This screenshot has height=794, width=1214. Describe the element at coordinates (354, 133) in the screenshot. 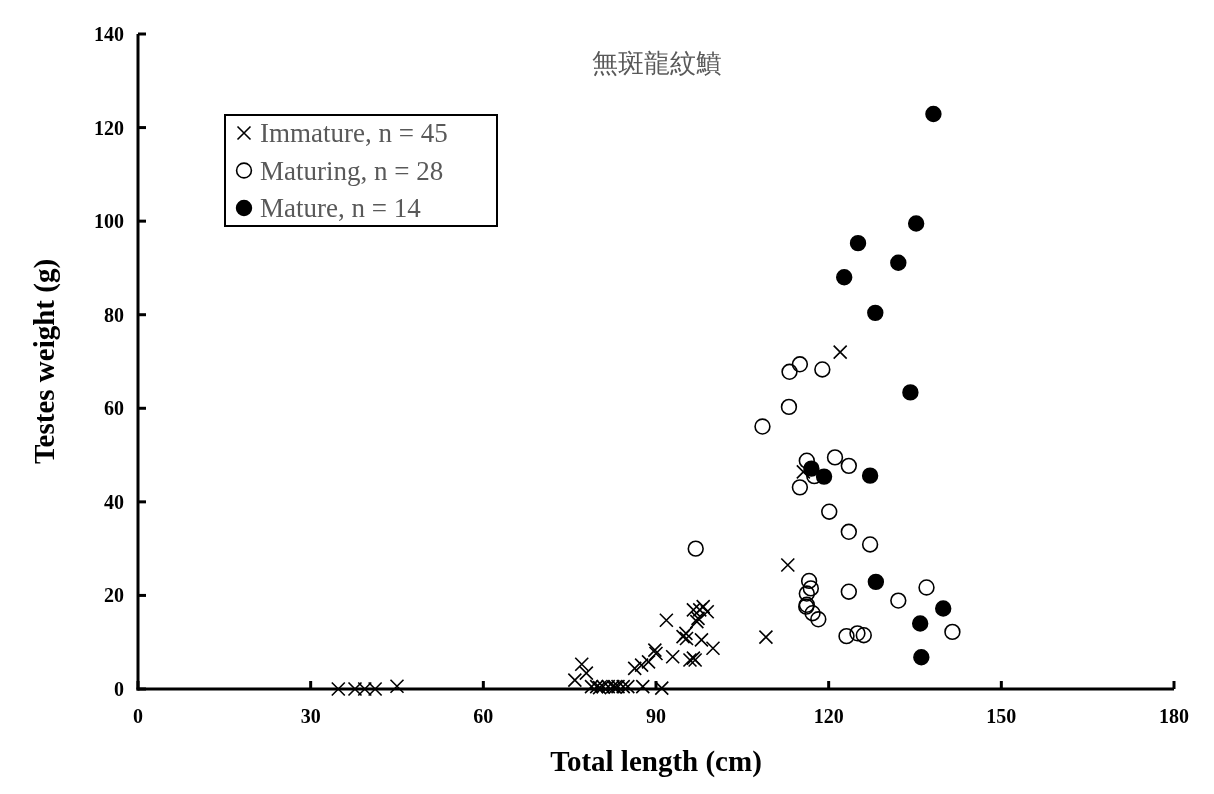

I see `legend-label: Immature, n = 45` at that location.